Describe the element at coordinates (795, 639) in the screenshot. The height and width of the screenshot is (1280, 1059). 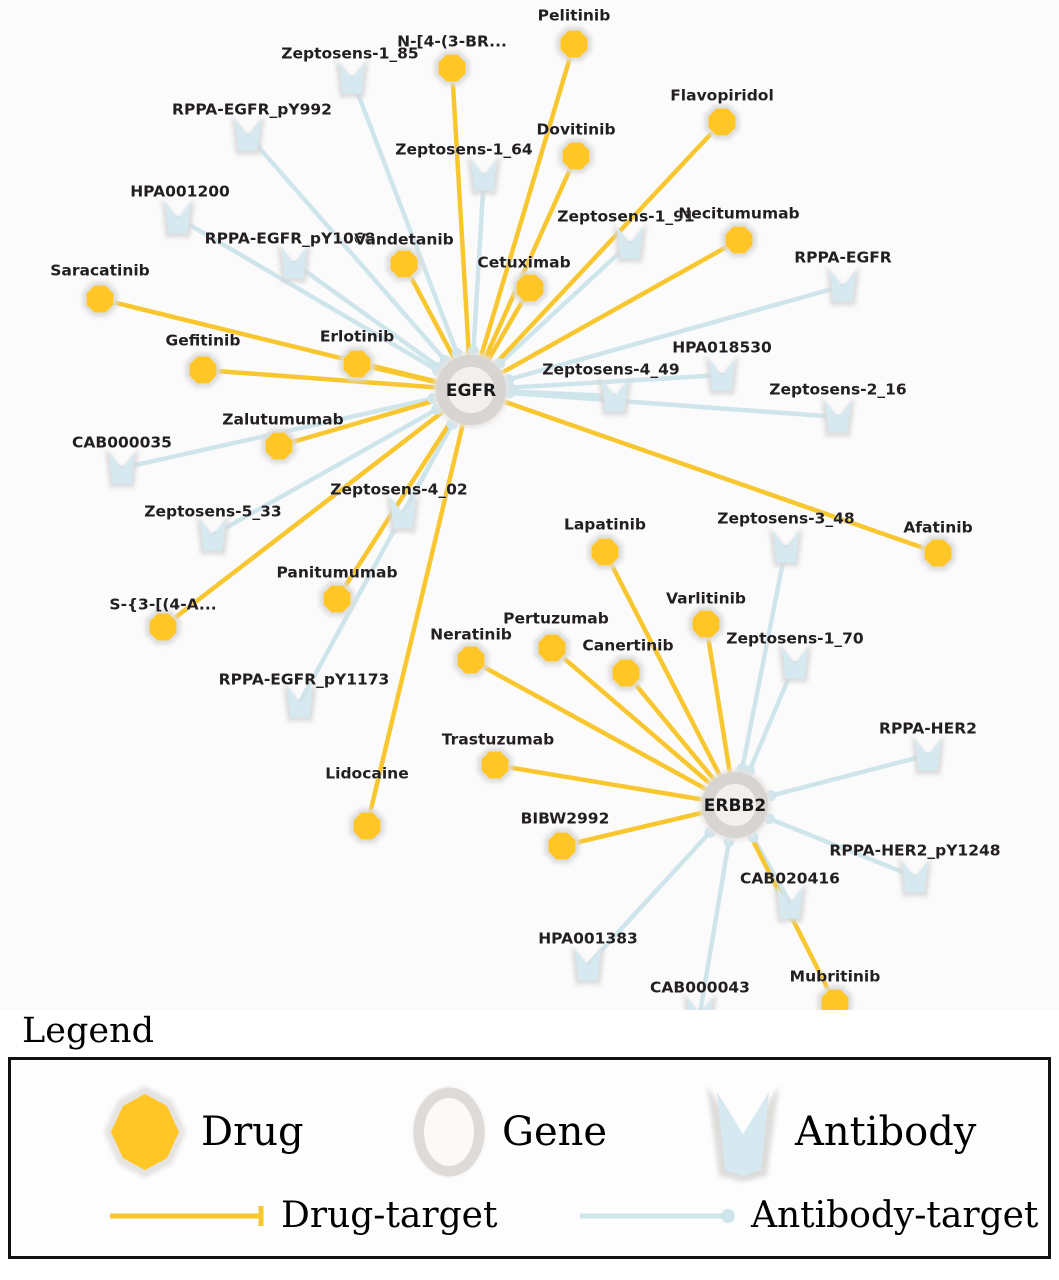
I see `antibody-node-label: Zeptosens-1_70` at that location.